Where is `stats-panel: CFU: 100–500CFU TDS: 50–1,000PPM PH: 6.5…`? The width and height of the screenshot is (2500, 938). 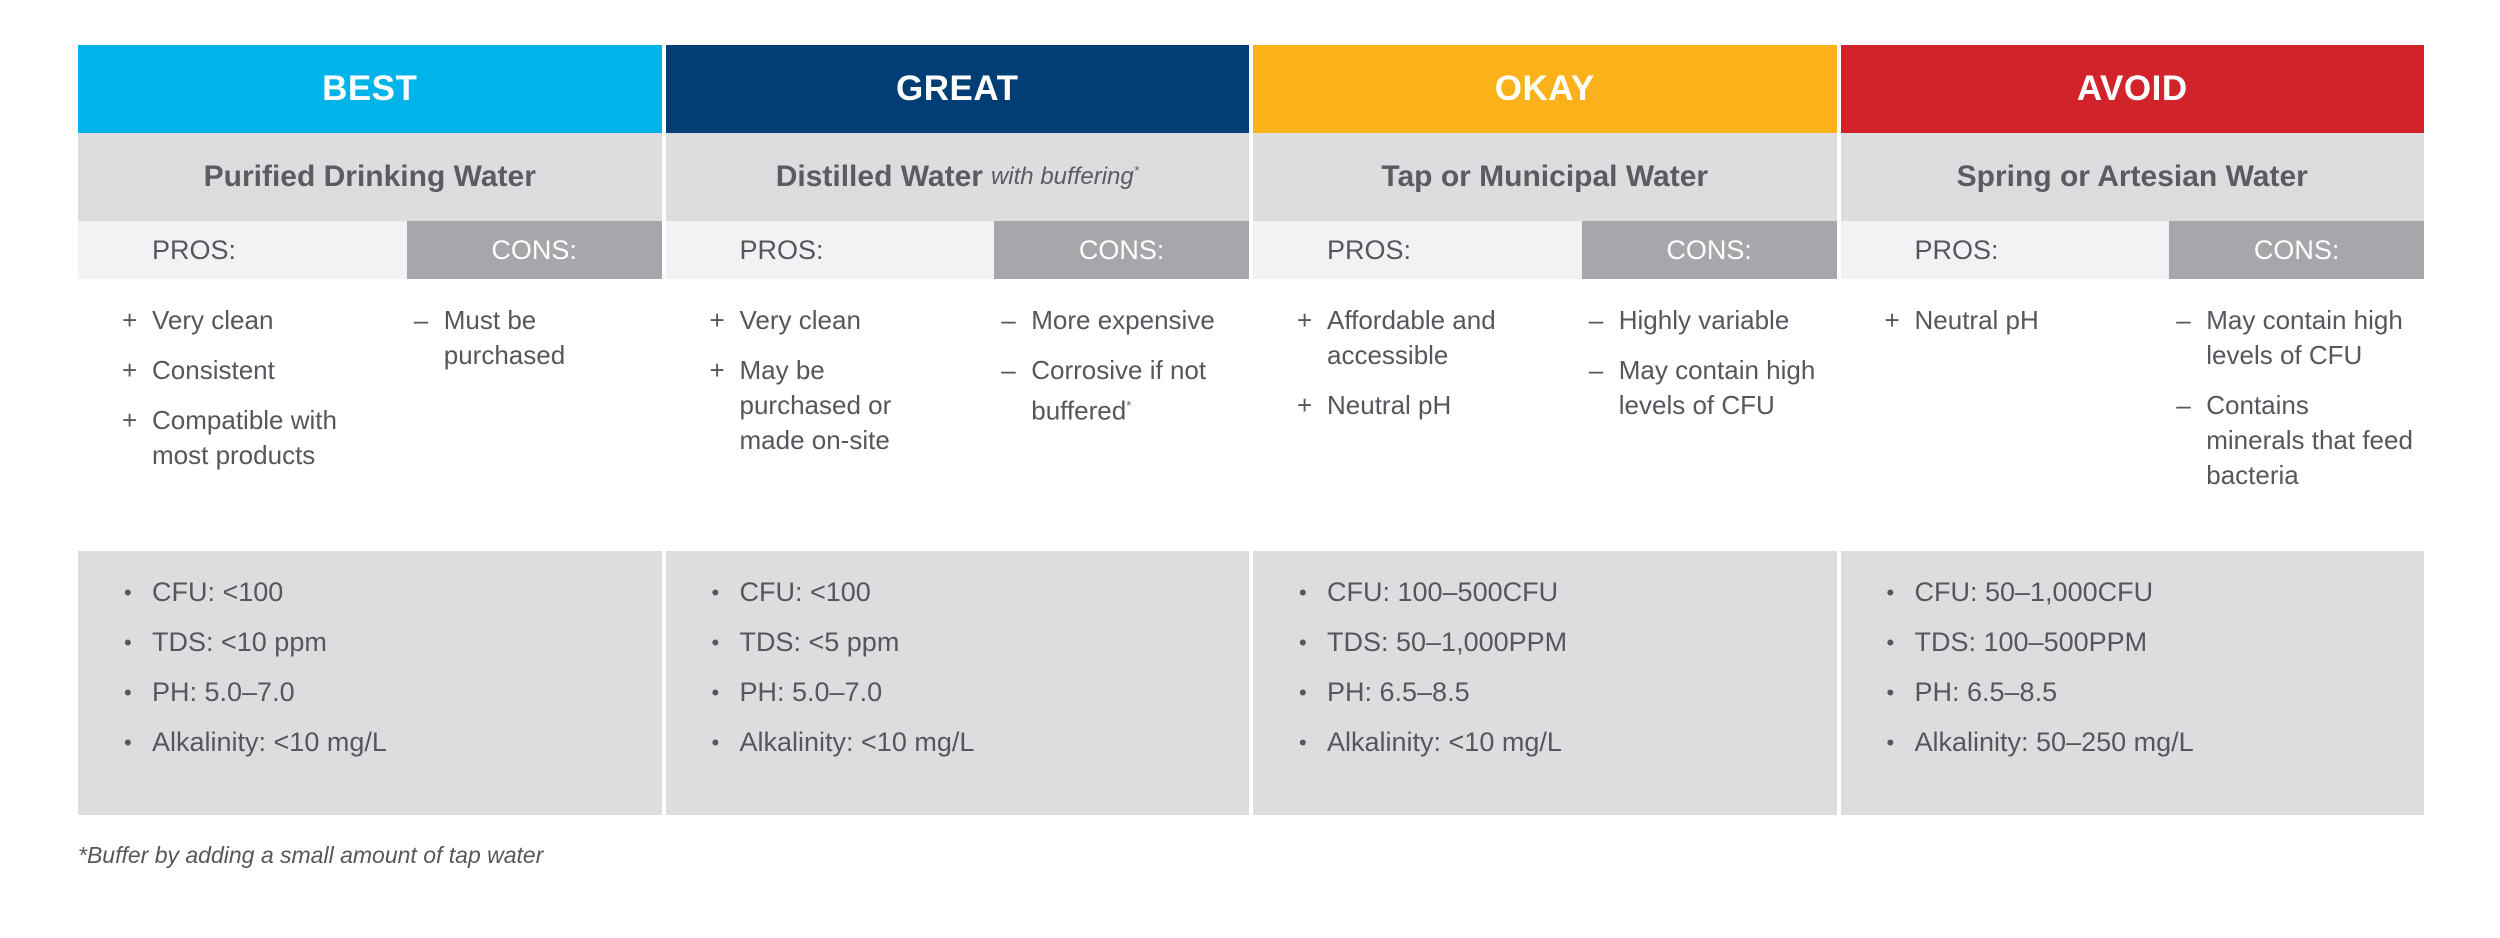
stats-panel: CFU: 100–500CFU TDS: 50–1,000PPM PH: 6.5… is located at coordinates (1545, 683).